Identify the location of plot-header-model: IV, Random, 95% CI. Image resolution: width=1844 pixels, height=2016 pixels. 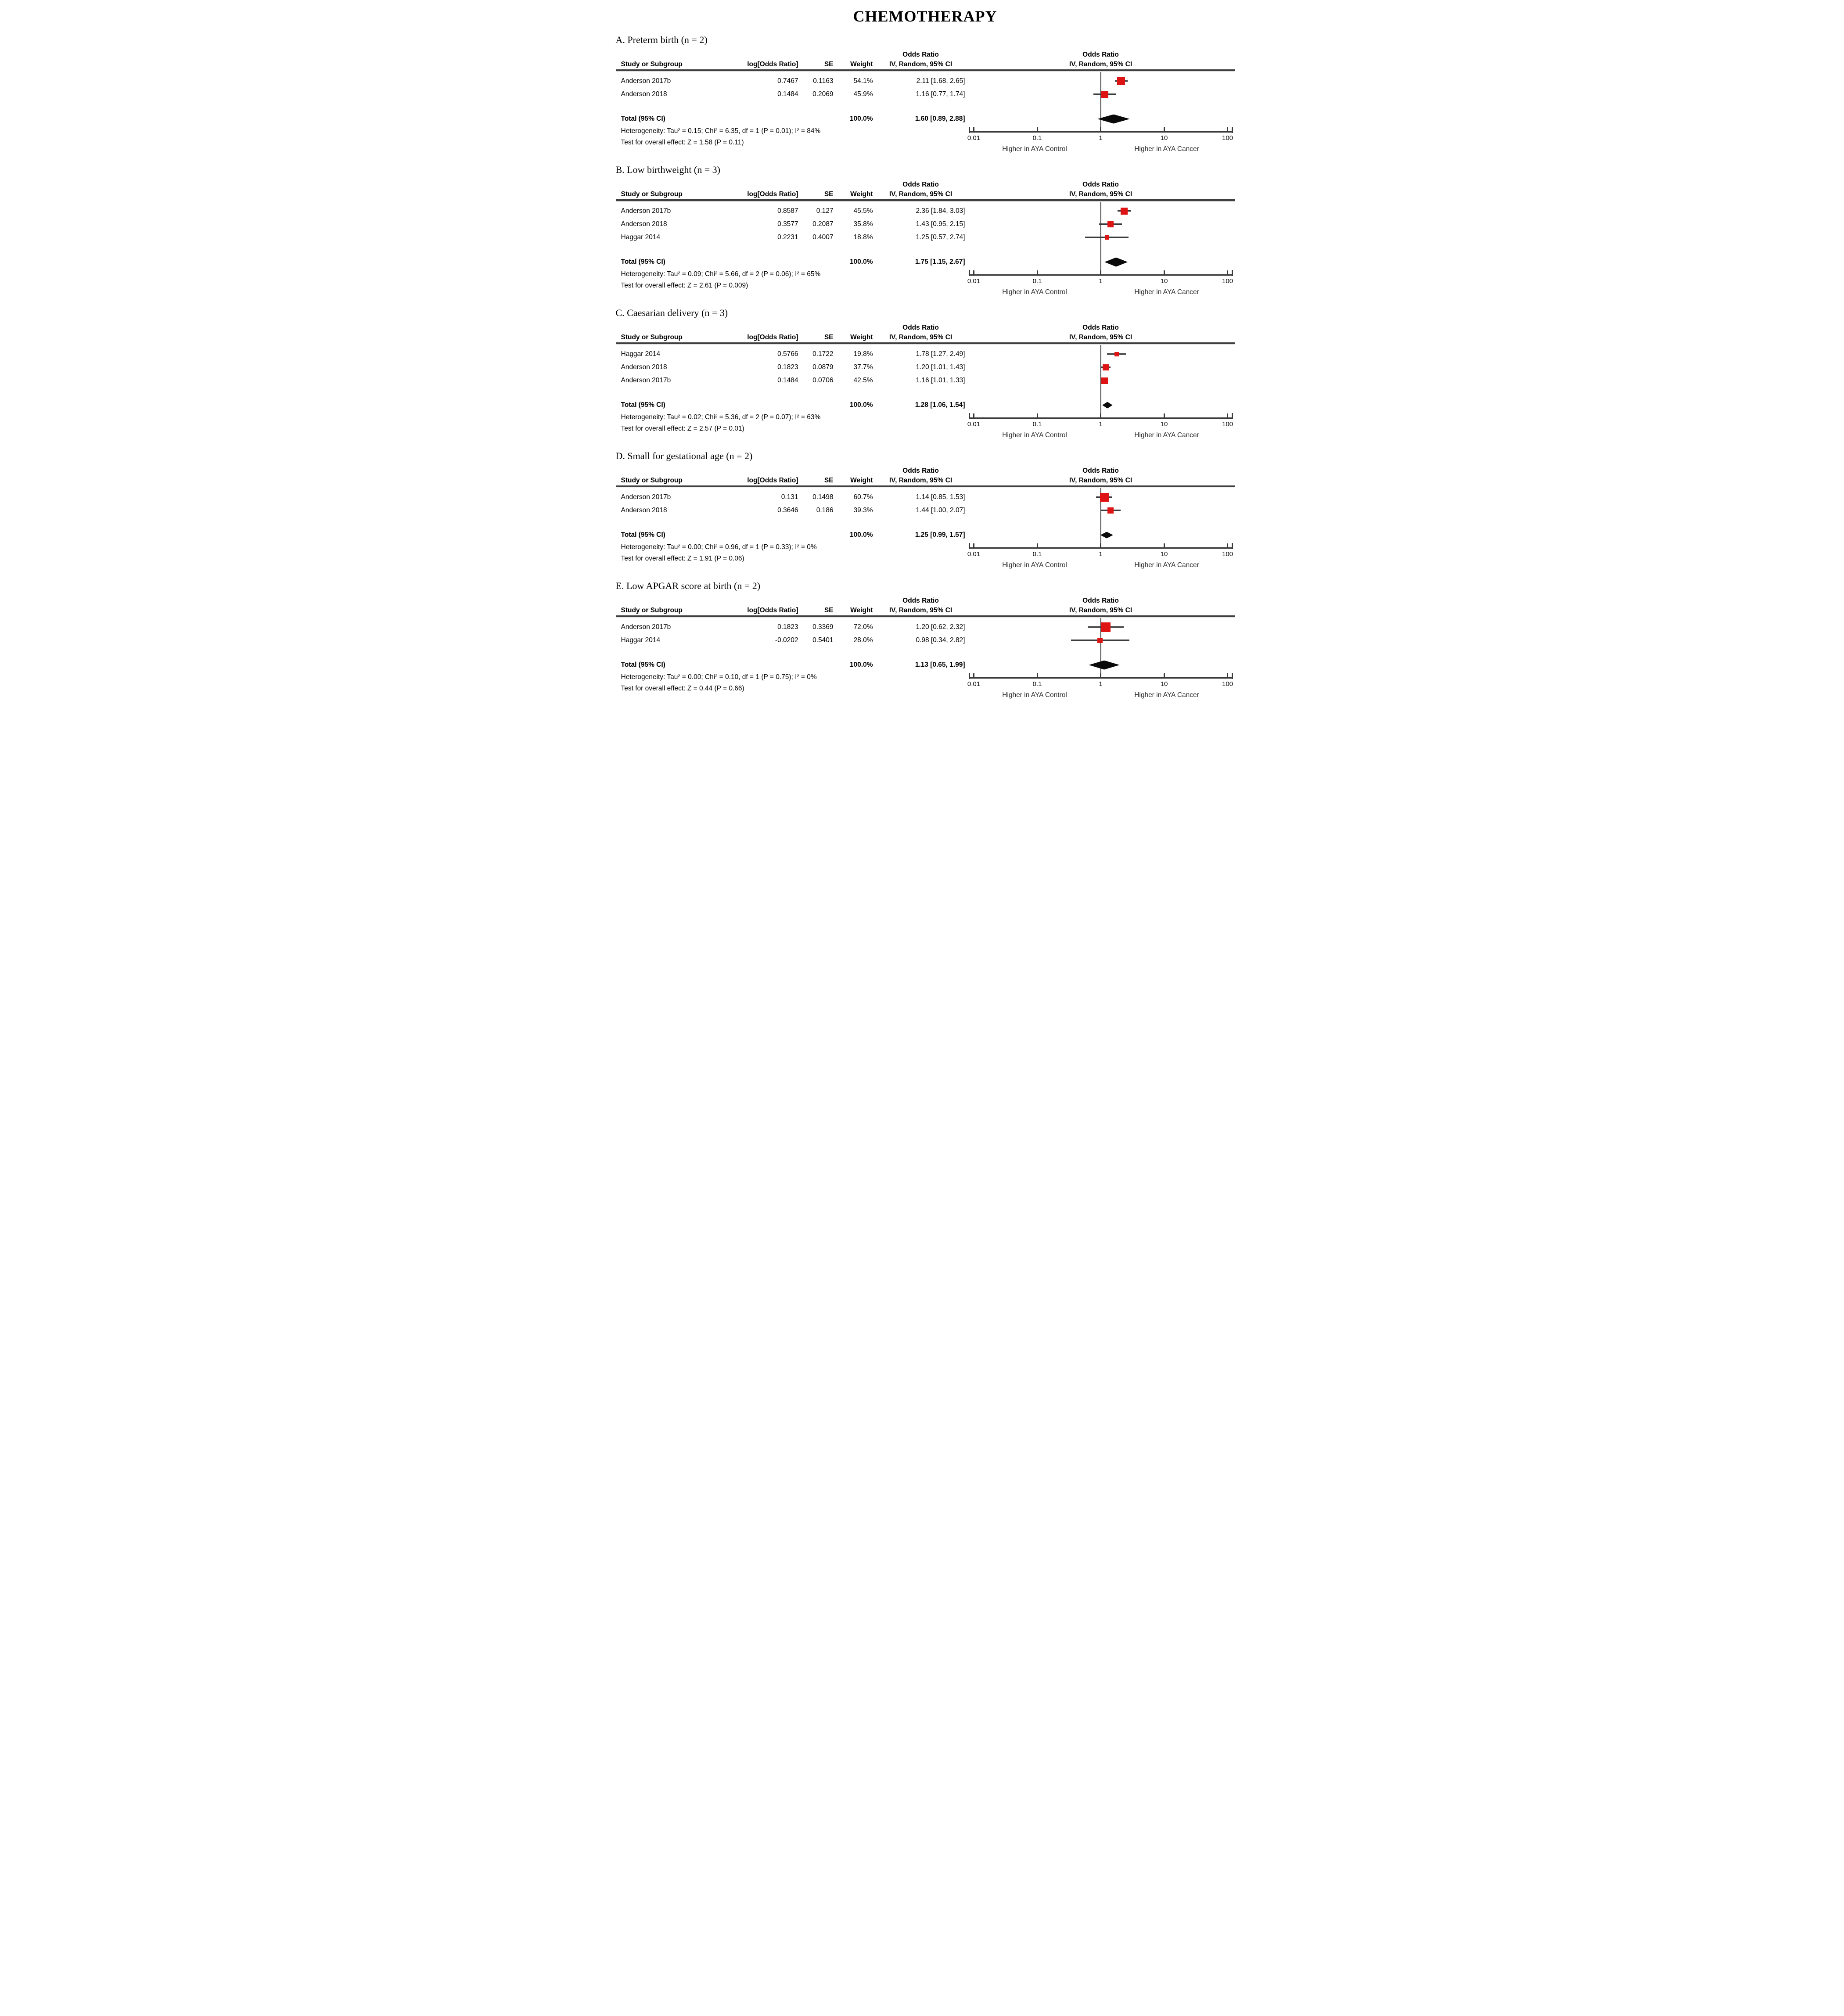
(1100, 480).